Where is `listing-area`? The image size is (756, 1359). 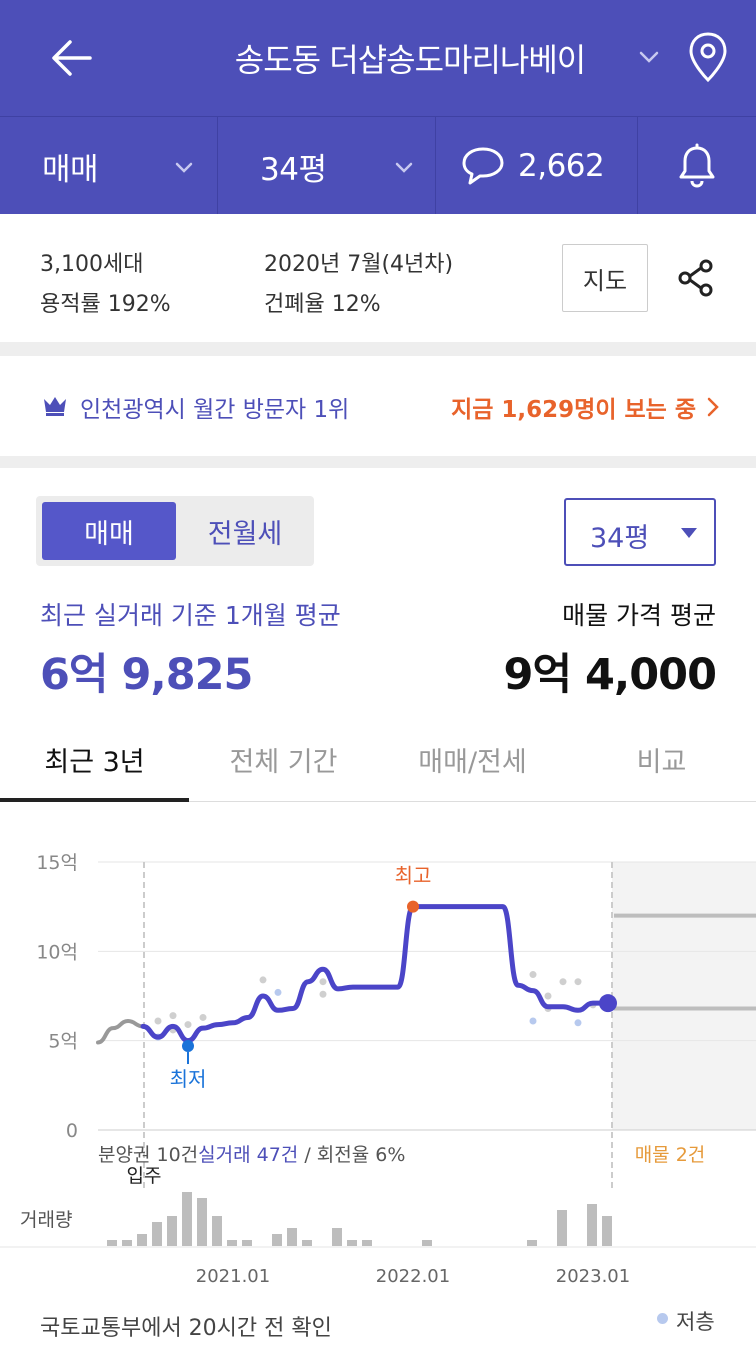
listing-area is located at coordinates (684, 996).